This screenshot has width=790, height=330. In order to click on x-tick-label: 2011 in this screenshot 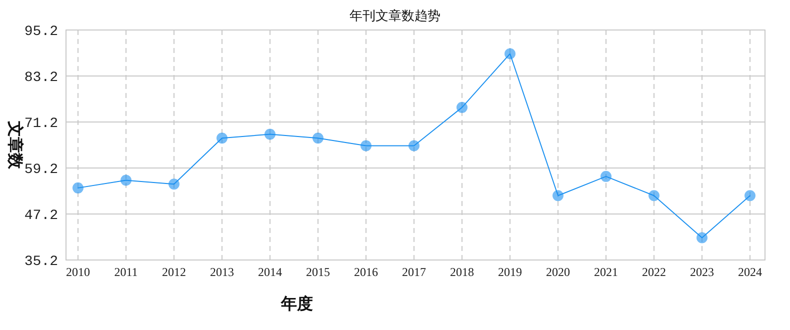, I will do `click(126, 272)`.